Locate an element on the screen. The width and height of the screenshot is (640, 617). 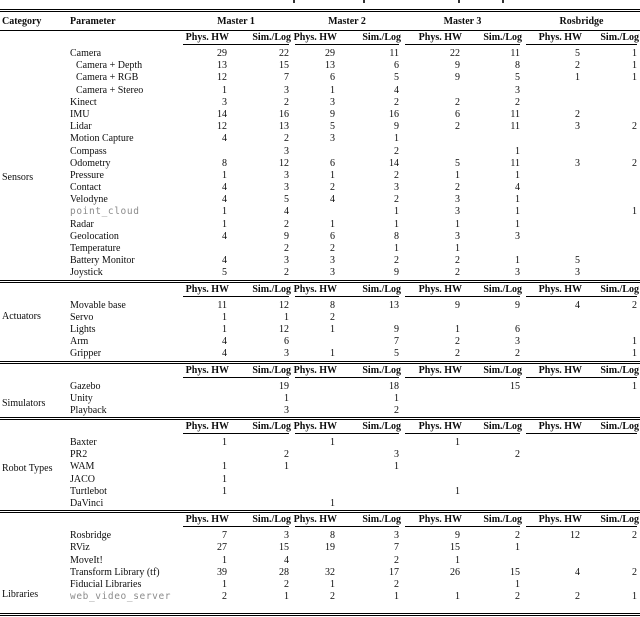
parameter-label: Transform Library (tf) is located at coordinates (115, 572).